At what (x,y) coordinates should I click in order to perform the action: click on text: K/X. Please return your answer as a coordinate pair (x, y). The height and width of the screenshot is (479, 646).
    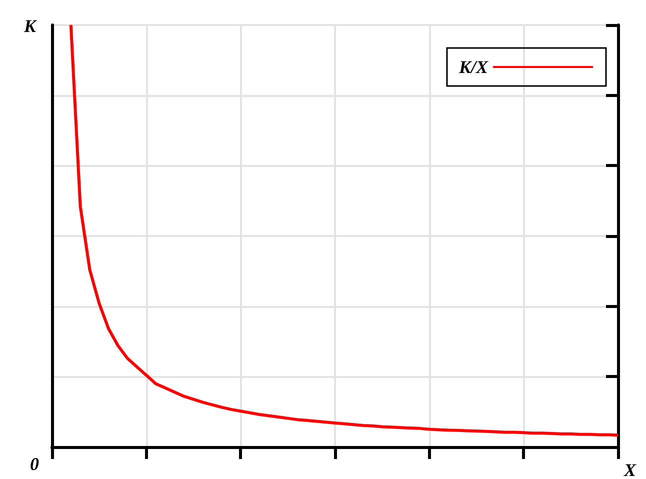
    Looking at the image, I should click on (473, 67).